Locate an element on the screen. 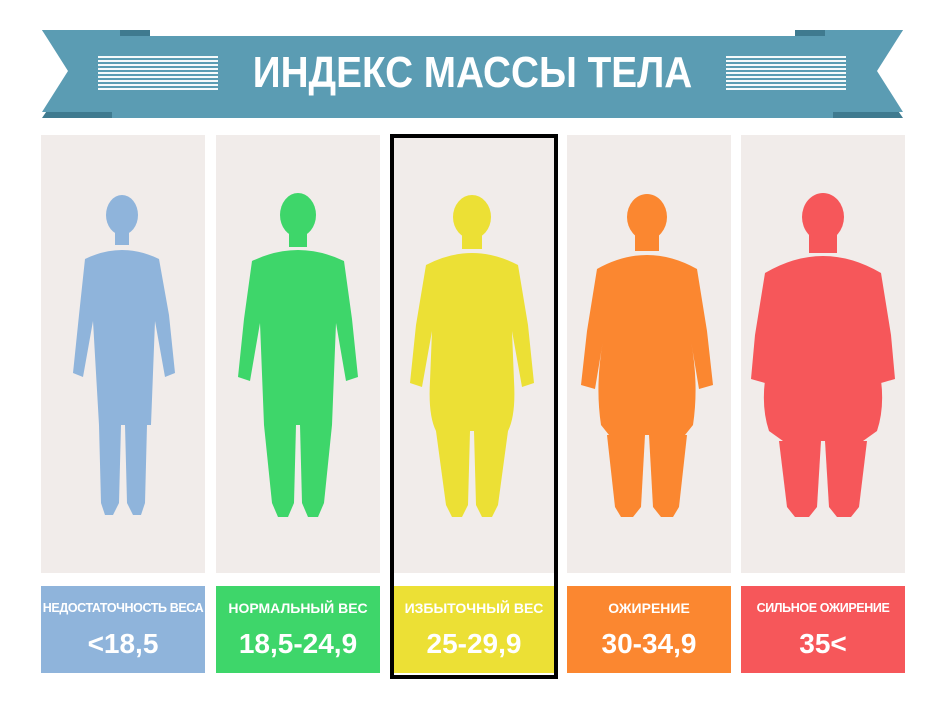 The height and width of the screenshot is (708, 945). bmi-range-value: <18,5 is located at coordinates (123, 643).